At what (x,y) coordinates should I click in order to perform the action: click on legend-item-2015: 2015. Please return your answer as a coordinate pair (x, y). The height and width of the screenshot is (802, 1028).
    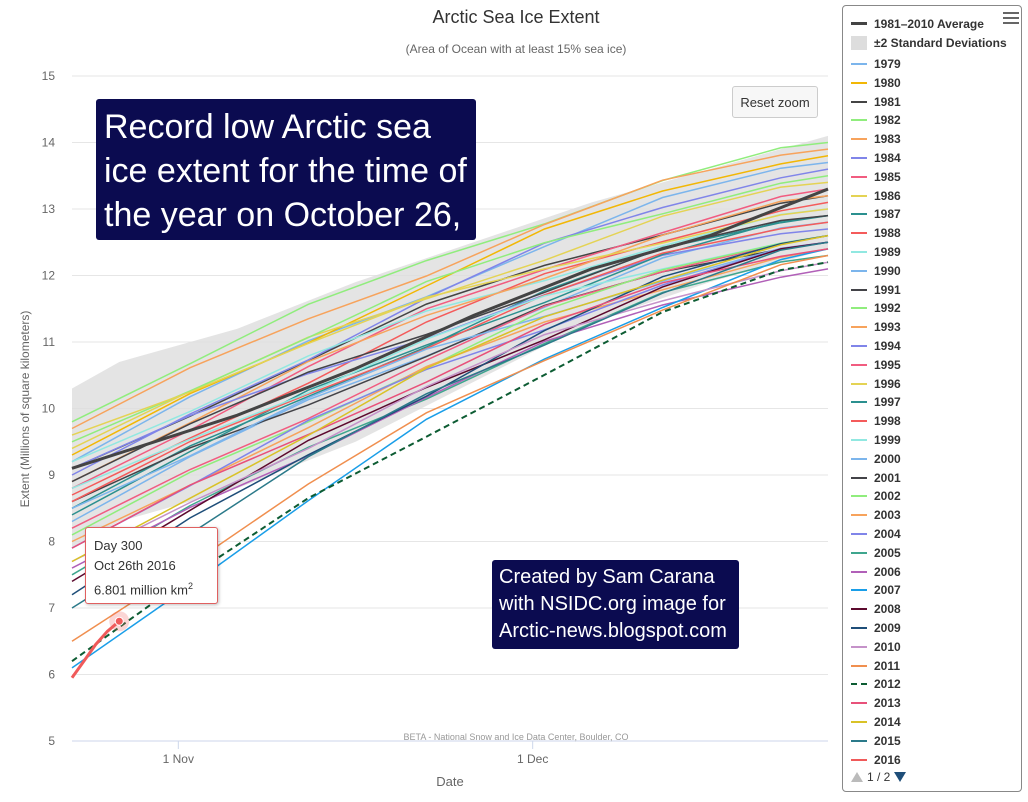
    Looking at the image, I should click on (876, 741).